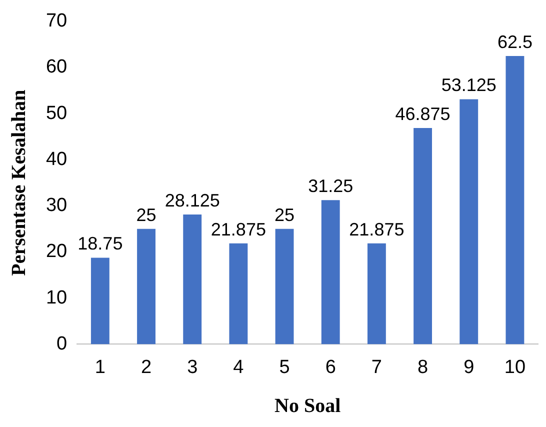  What do you see at coordinates (57, 113) in the screenshot?
I see `y-tick-label: 50` at bounding box center [57, 113].